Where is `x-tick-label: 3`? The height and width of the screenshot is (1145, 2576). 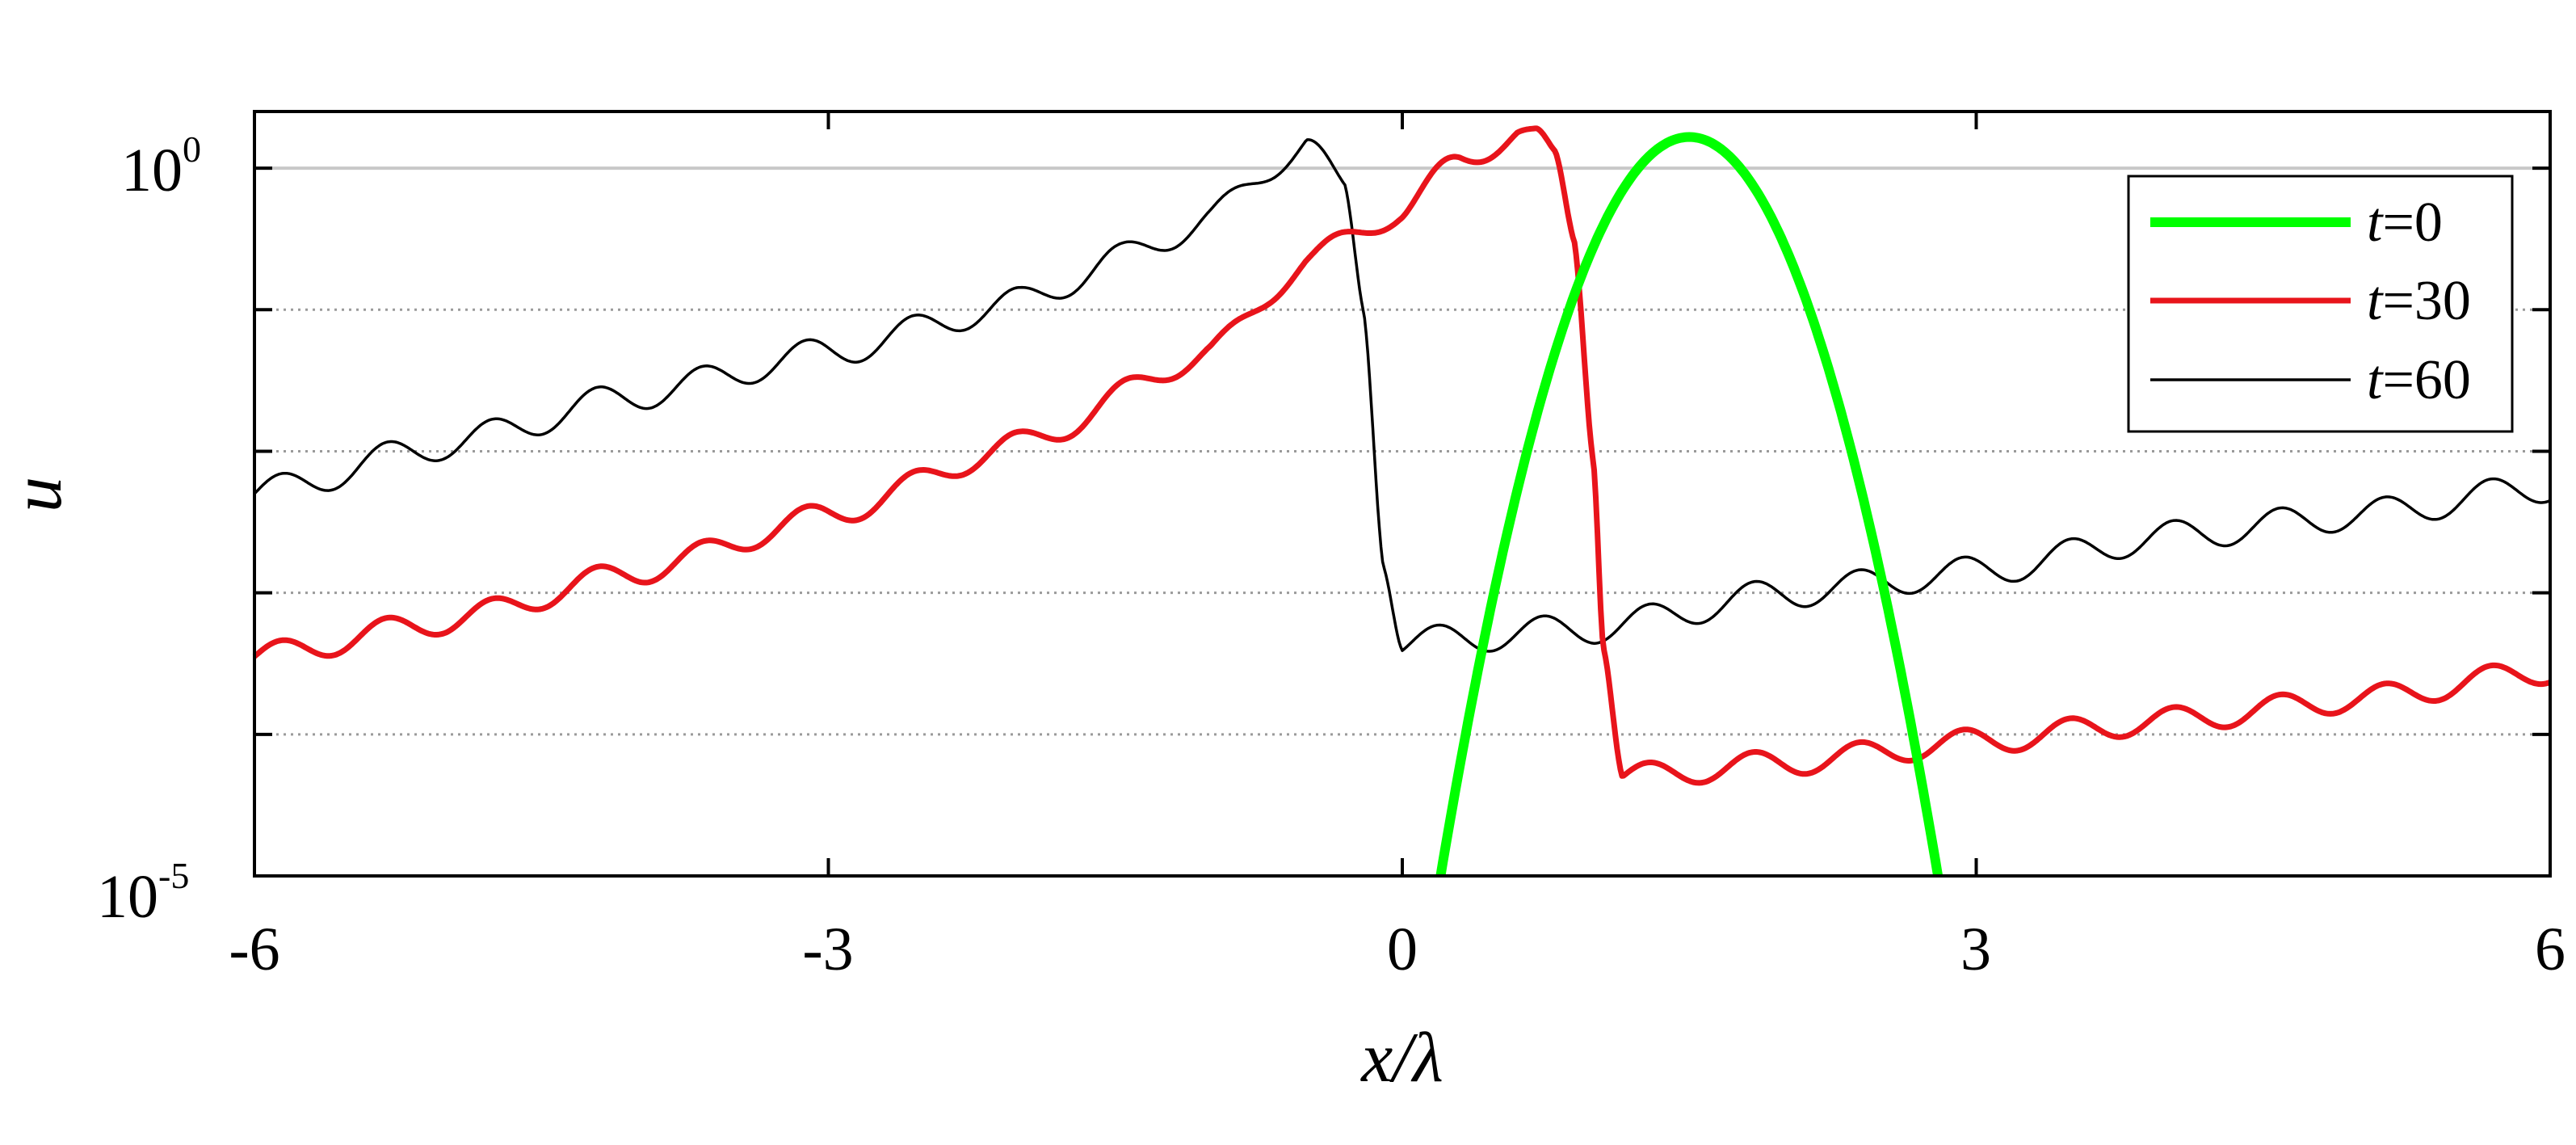
x-tick-label: 3 is located at coordinates (1975, 949).